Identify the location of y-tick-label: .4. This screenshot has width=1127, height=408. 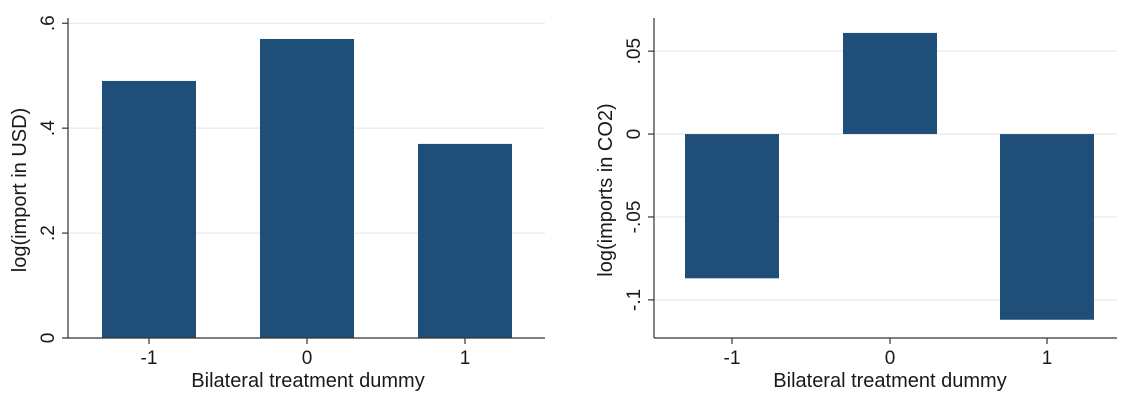
(48, 128).